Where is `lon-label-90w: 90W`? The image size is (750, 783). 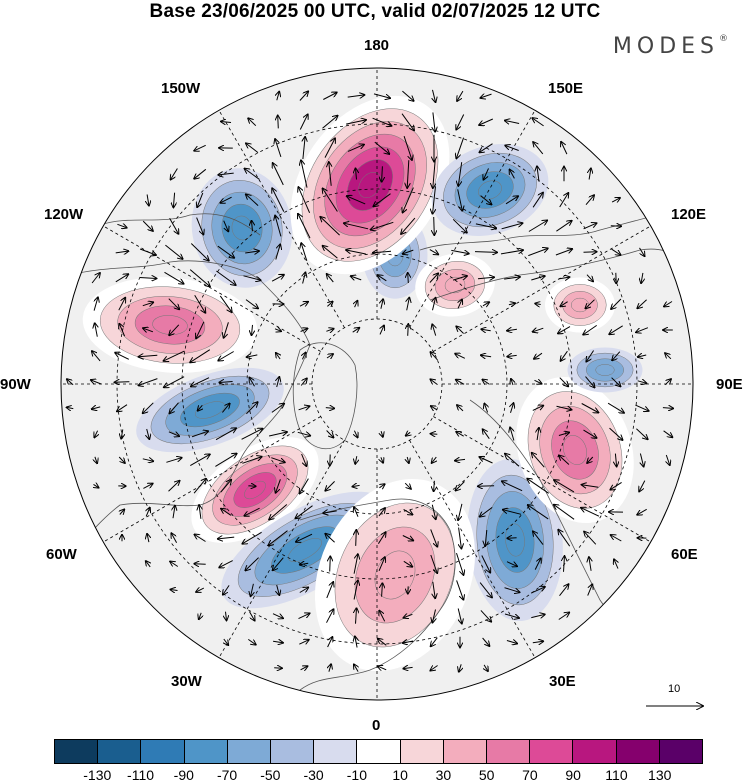 lon-label-90w: 90W is located at coordinates (15, 384).